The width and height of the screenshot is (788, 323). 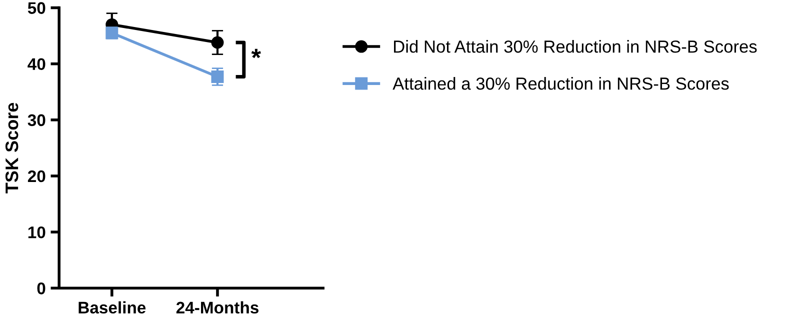 What do you see at coordinates (37, 8) in the screenshot?
I see `y-tick-label: 50` at bounding box center [37, 8].